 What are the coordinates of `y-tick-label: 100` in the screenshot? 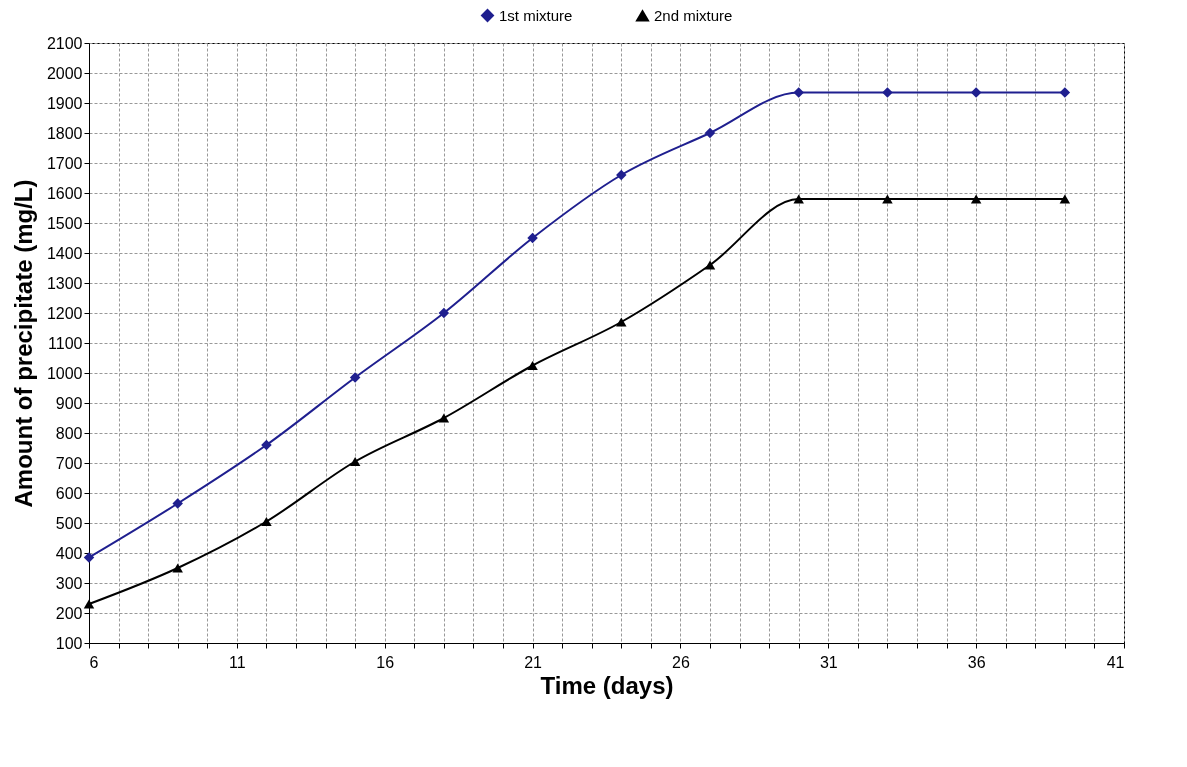 It's located at (69, 643).